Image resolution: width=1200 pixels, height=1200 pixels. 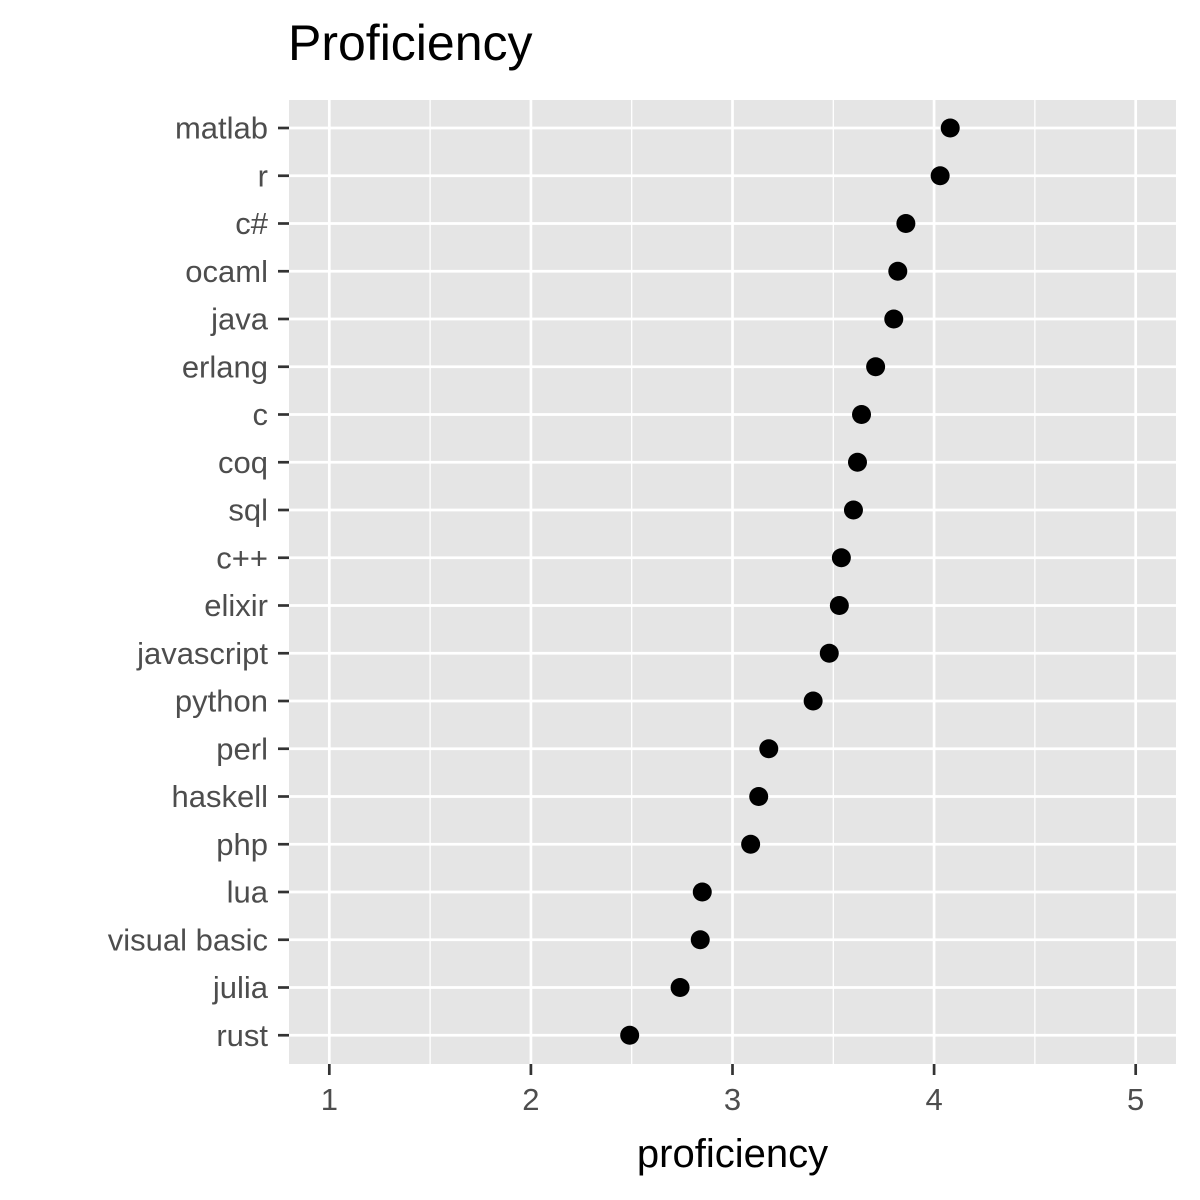 What do you see at coordinates (248, 892) in the screenshot?
I see `y-tick-label: lua` at bounding box center [248, 892].